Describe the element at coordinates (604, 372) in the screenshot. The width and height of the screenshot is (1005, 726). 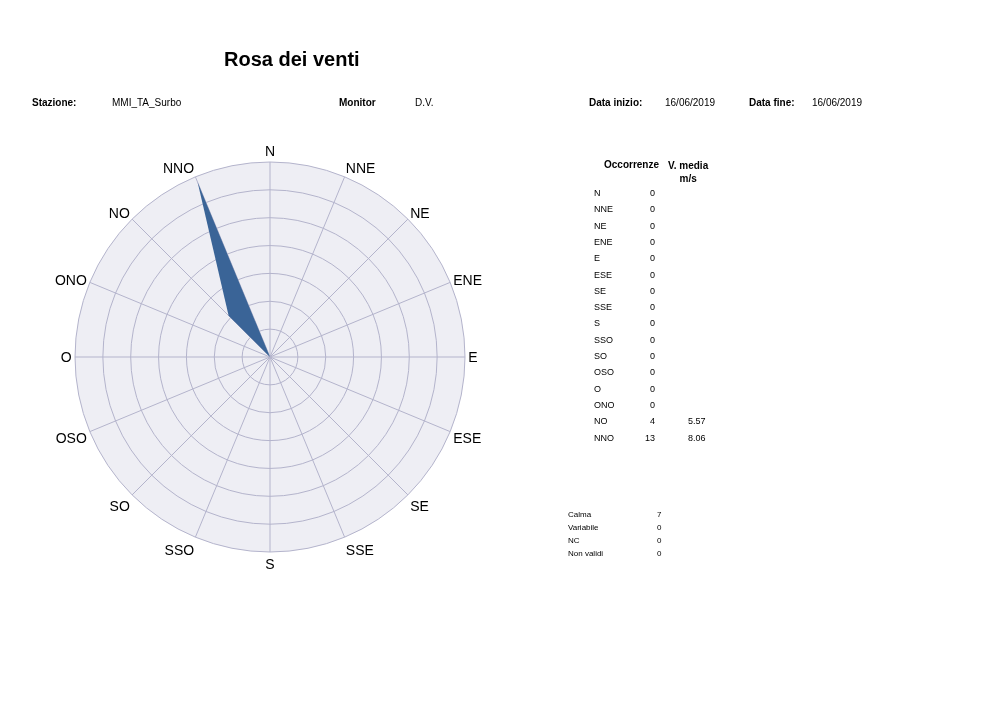
I see `category-label: OSO` at that location.